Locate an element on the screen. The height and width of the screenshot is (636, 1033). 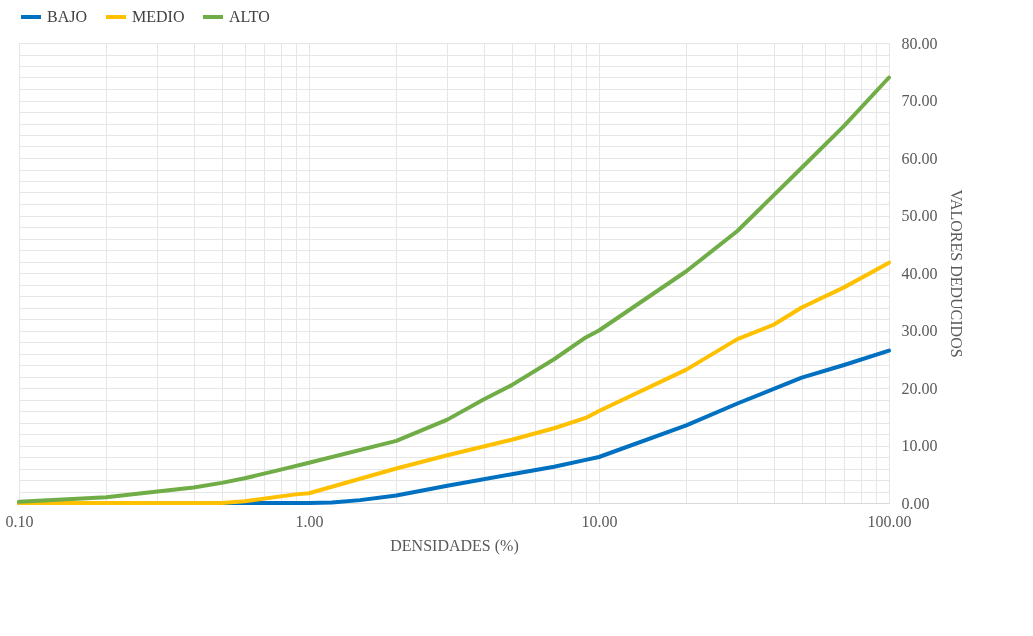
legend-label: BAJO is located at coordinates (67, 16).